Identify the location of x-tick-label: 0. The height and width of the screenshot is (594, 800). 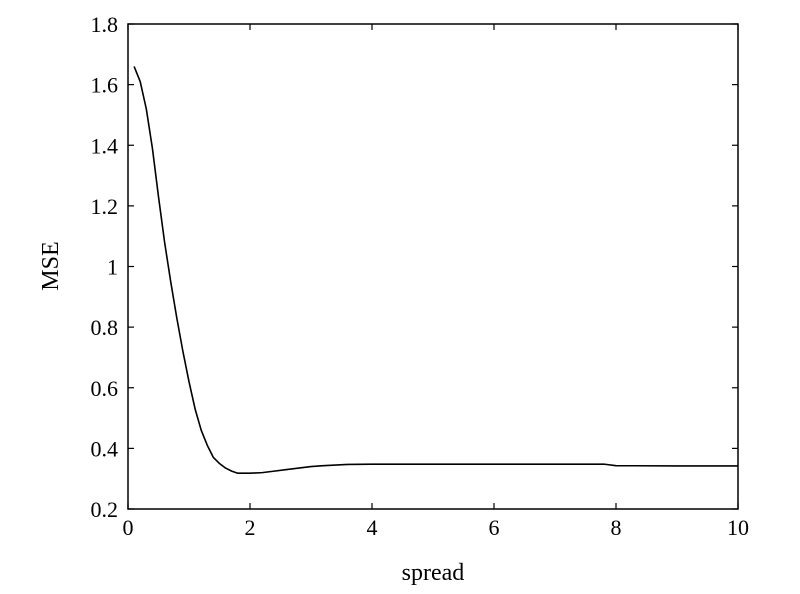
(128, 527).